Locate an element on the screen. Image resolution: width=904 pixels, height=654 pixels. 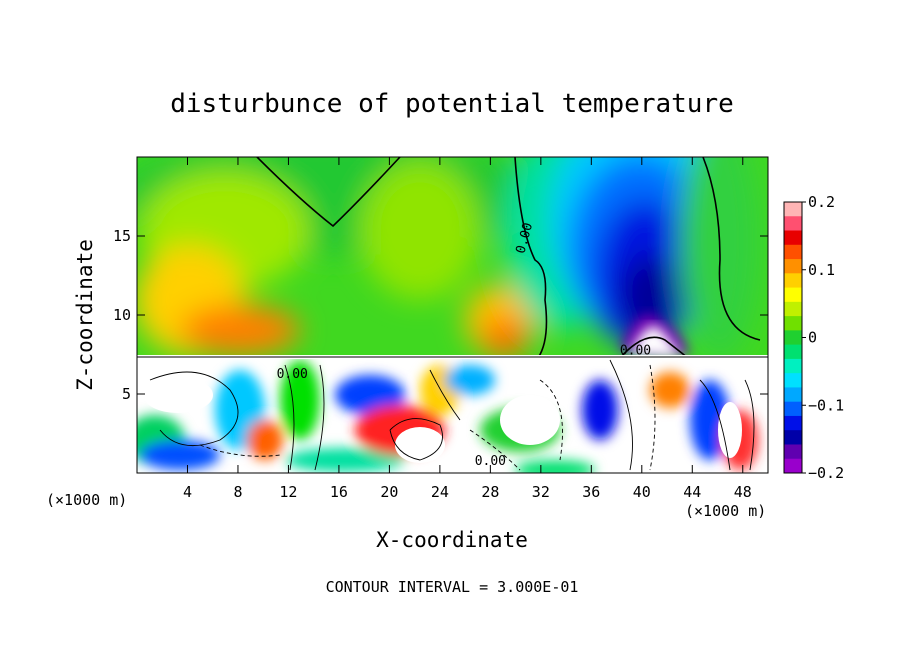
x-tick-label: 44 is located at coordinates (692, 492).